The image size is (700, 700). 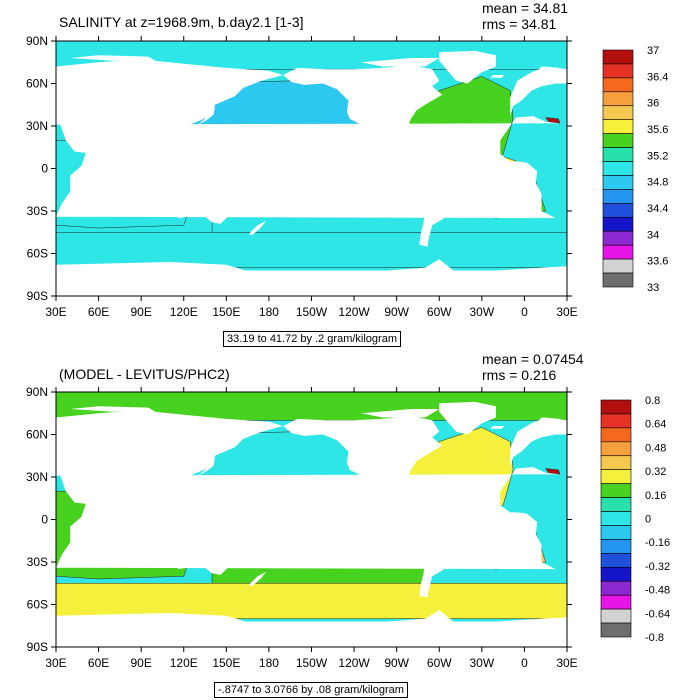 What do you see at coordinates (635, 169) in the screenshot?
I see `colorbar: 37 36.4 36 35.6 35.2 34.8 34.4 34 33.6 33` at bounding box center [635, 169].